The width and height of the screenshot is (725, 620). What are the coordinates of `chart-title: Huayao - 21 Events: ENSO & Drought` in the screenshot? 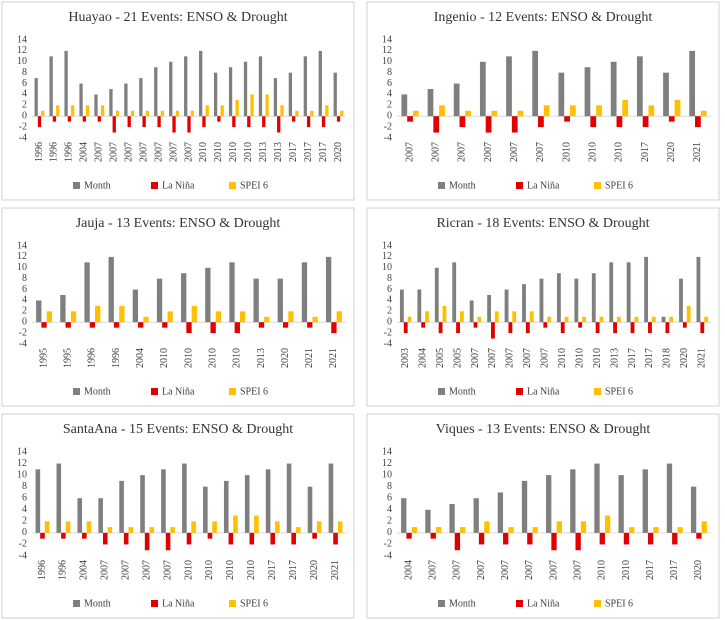 It's located at (177, 17).